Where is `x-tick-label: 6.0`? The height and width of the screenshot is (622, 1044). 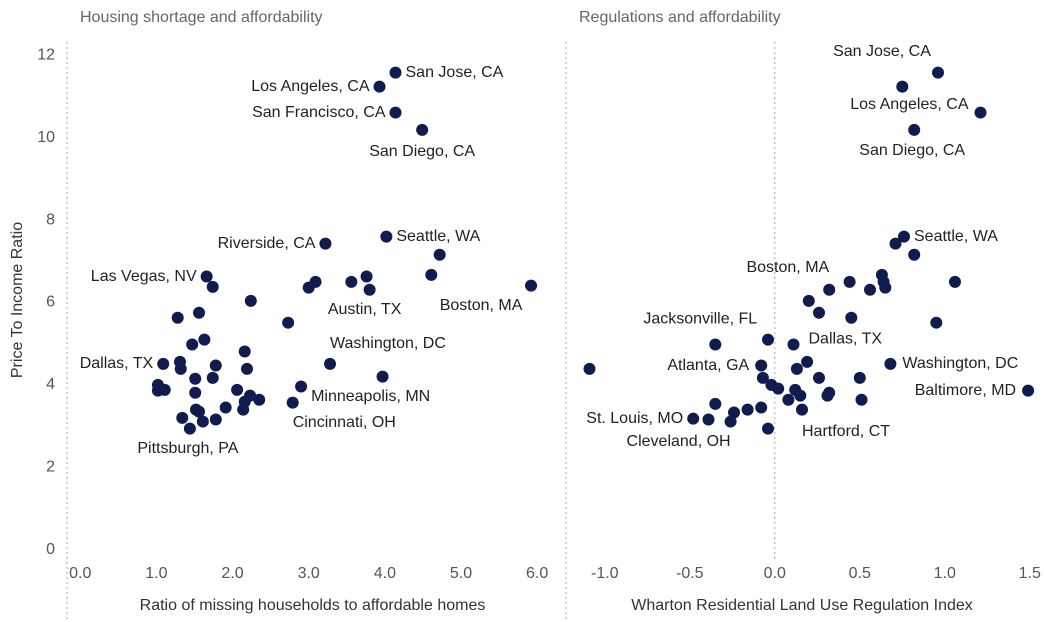
x-tick-label: 6.0 is located at coordinates (537, 573).